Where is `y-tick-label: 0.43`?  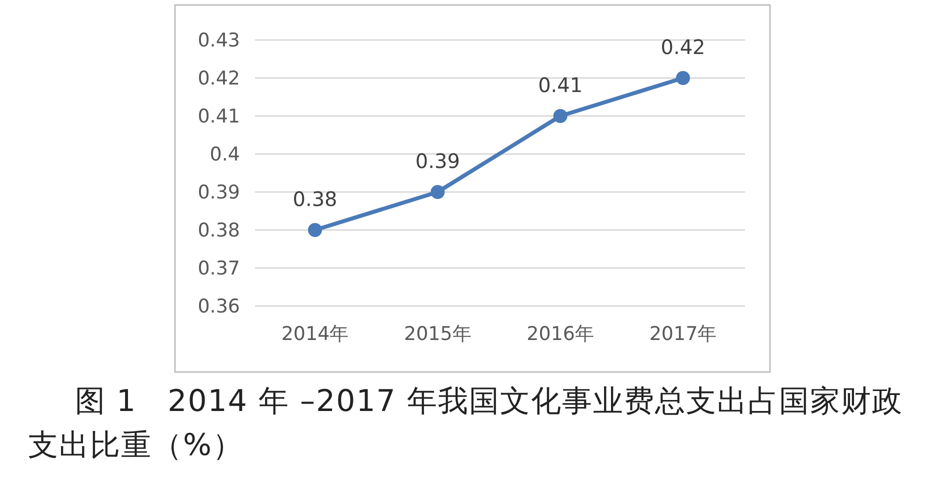 y-tick-label: 0.43 is located at coordinates (219, 41).